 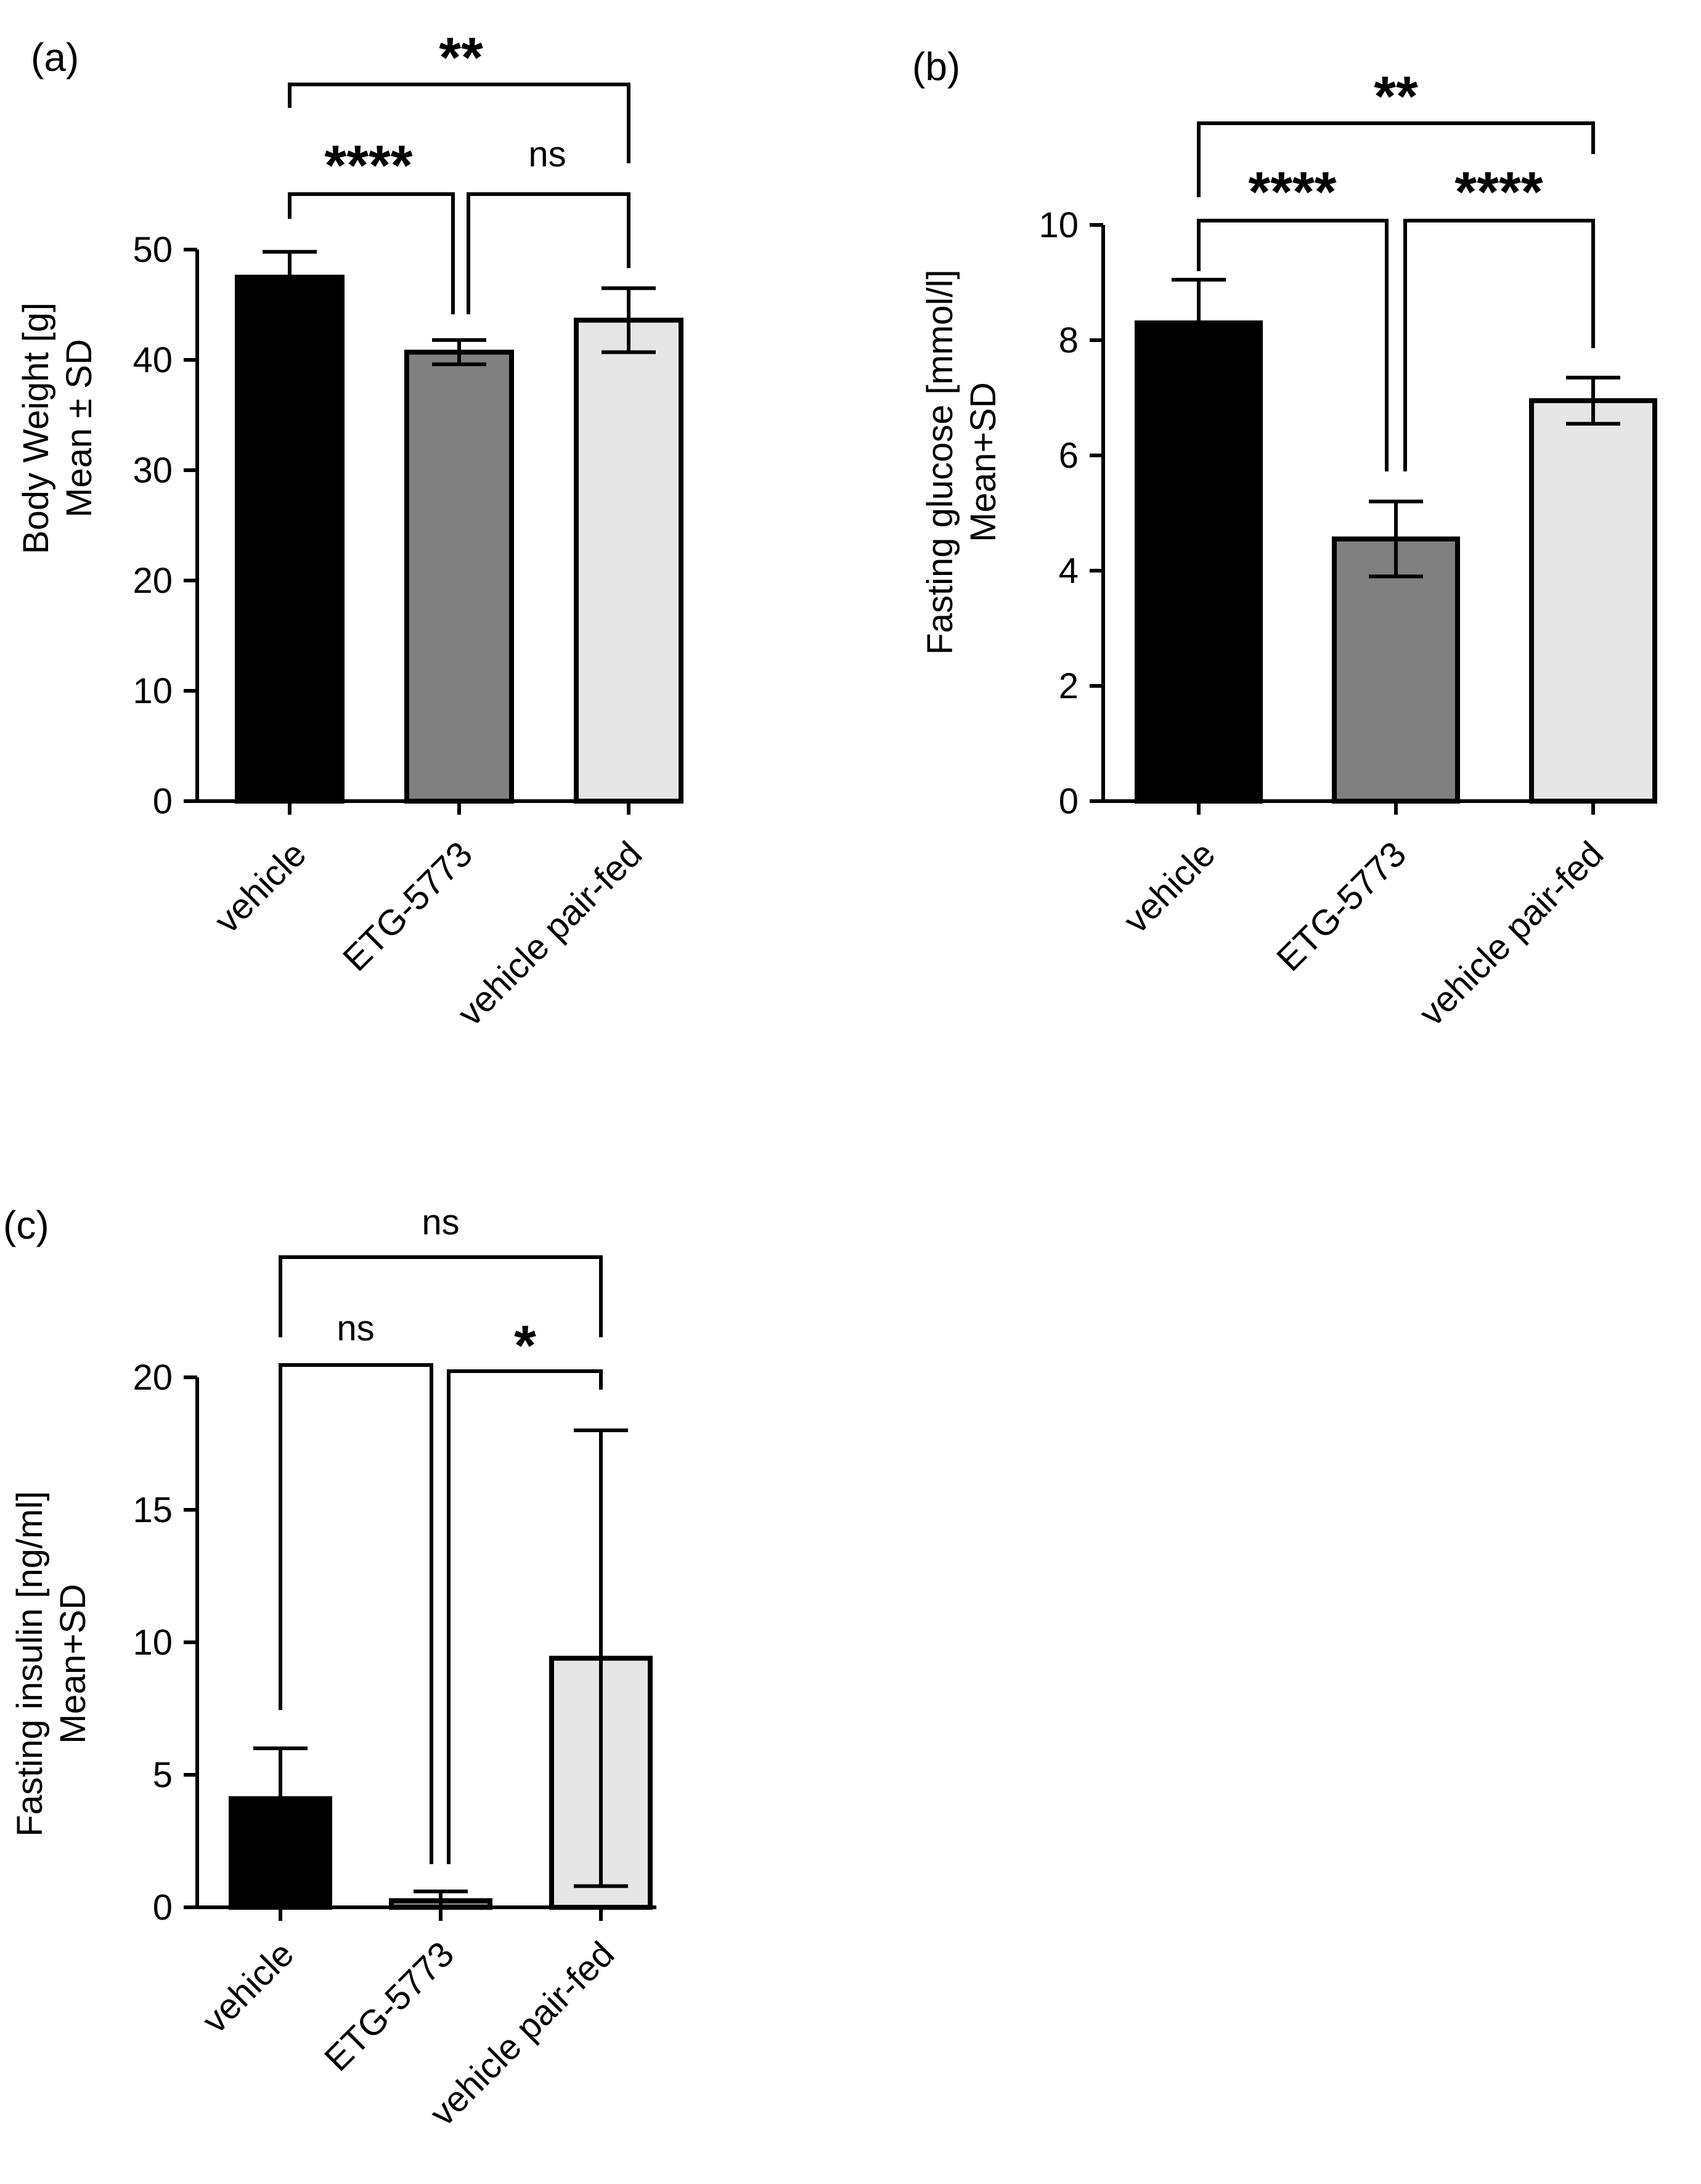 What do you see at coordinates (983, 462) in the screenshot?
I see `panel-b-y-axis-title-line2: Mean+SD` at bounding box center [983, 462].